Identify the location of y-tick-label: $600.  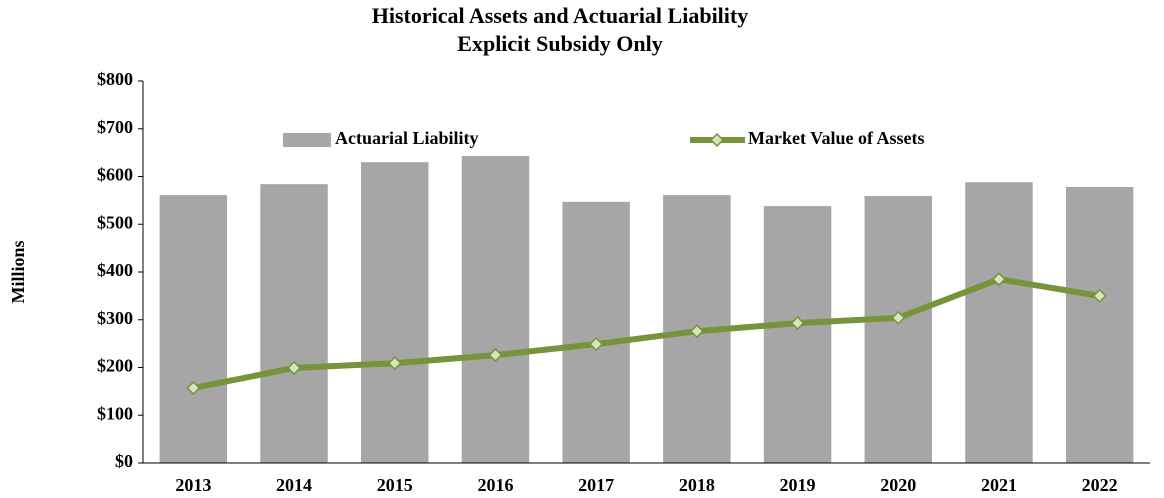
(115, 175).